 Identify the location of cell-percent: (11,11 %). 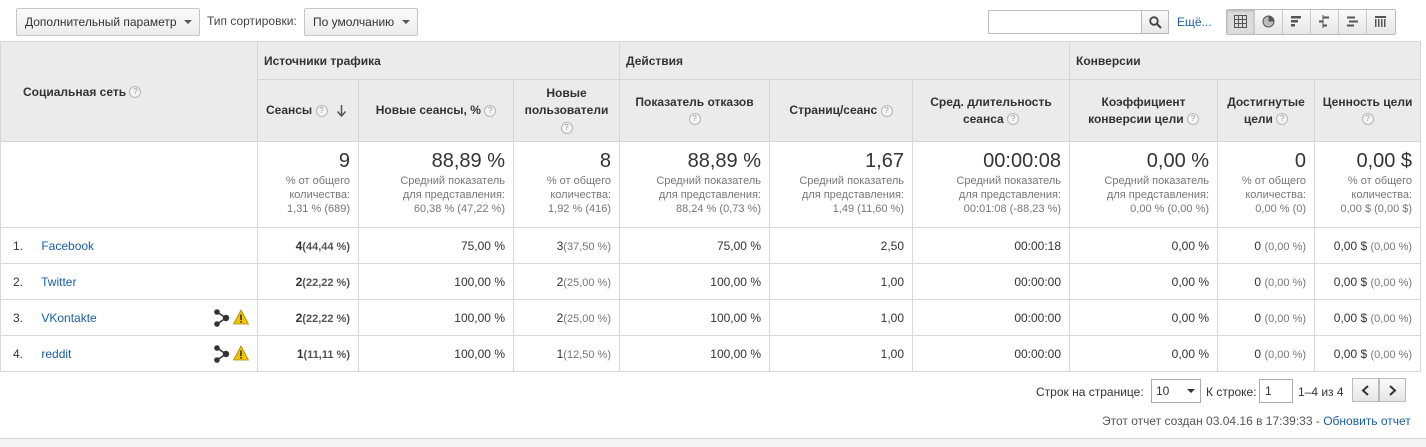
(326, 354).